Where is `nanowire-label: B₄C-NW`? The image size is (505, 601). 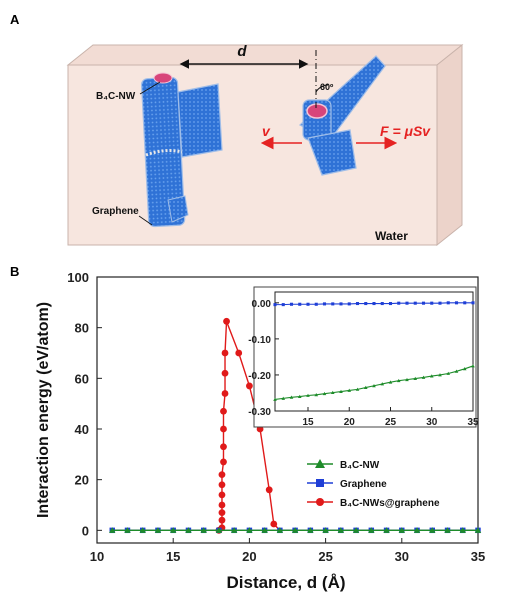 nanowire-label: B₄C-NW is located at coordinates (116, 96).